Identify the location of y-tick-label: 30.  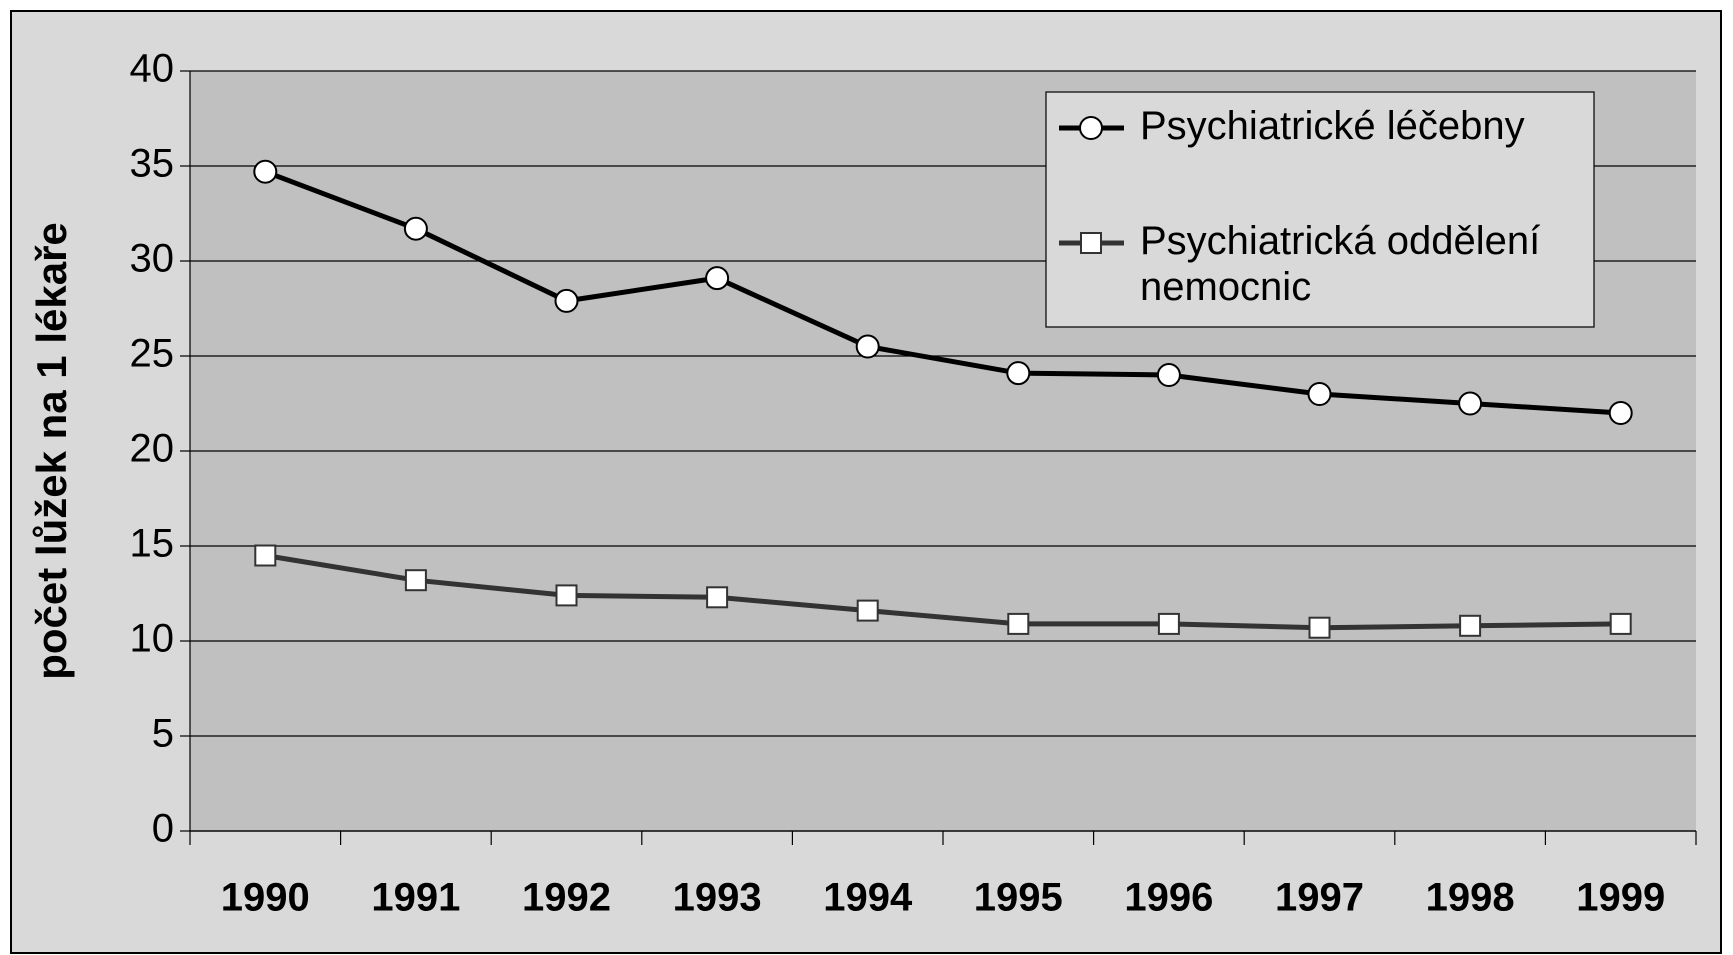
(152, 259).